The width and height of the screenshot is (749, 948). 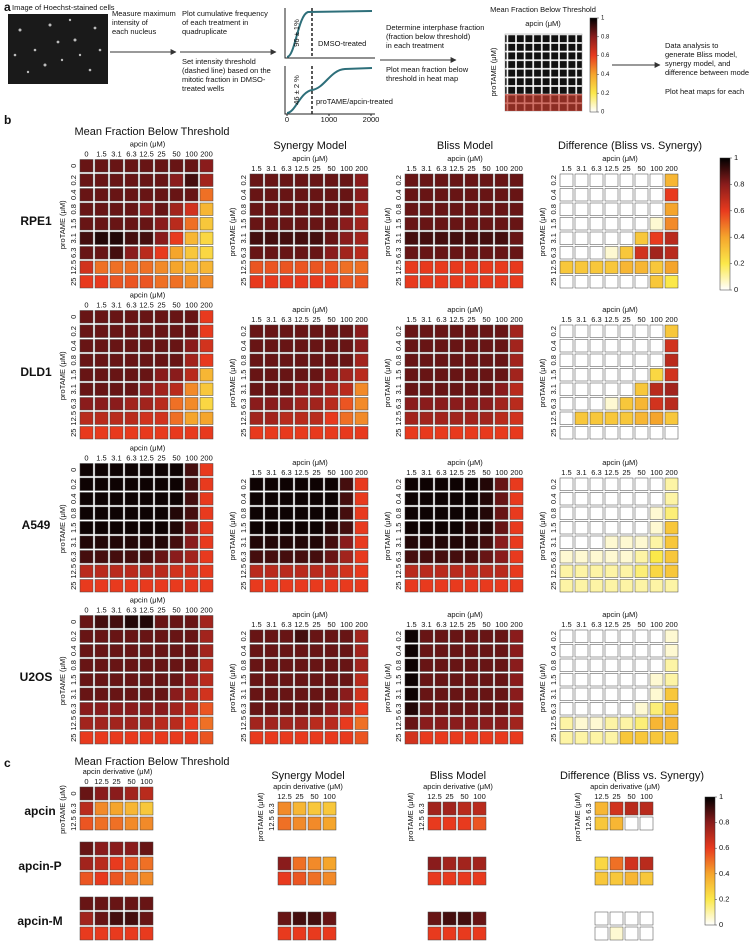 What do you see at coordinates (151, 762) in the screenshot?
I see `title: Mean Fraction Below Threshold` at bounding box center [151, 762].